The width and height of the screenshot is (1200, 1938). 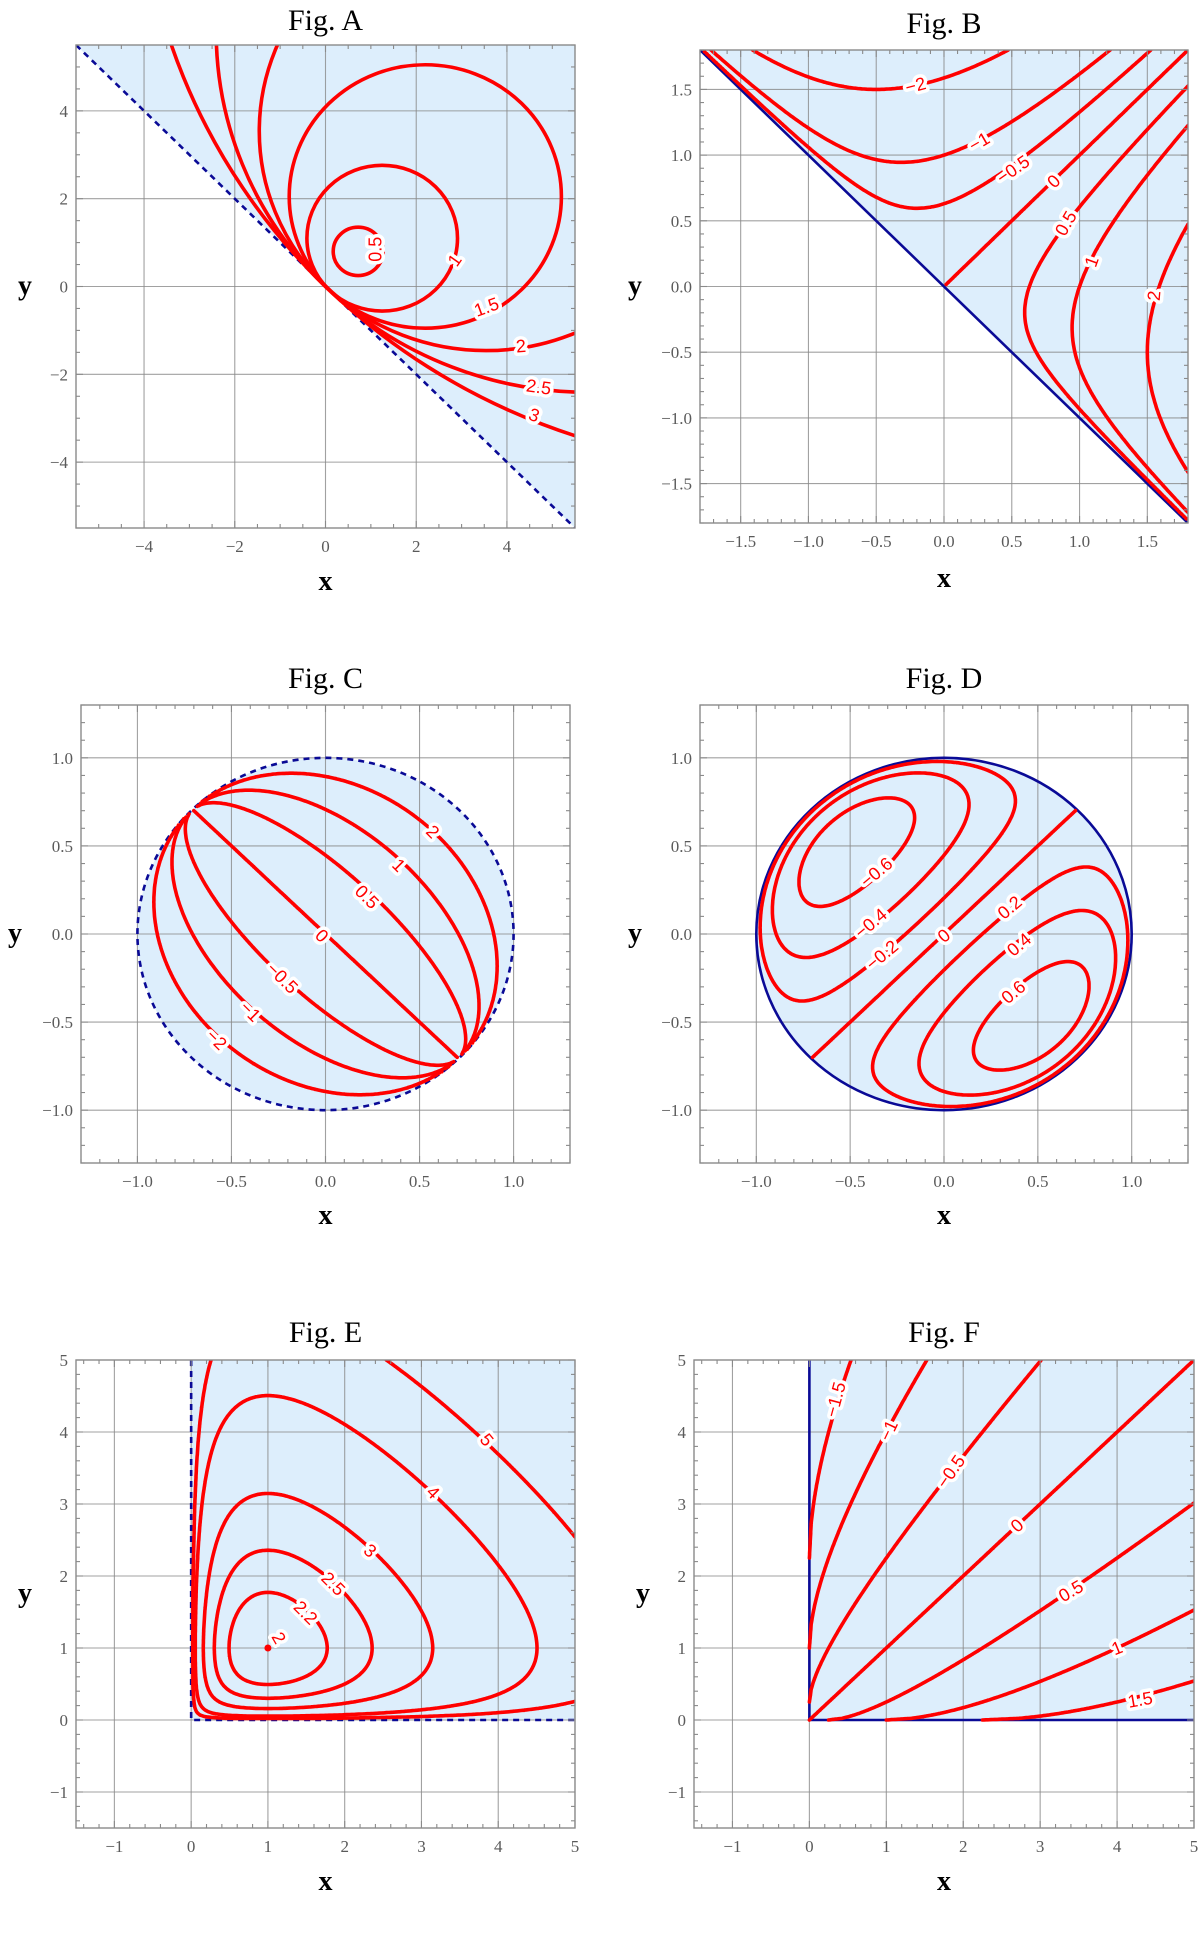 I want to click on figure-title: Fig. E, so click(x=325, y=1332).